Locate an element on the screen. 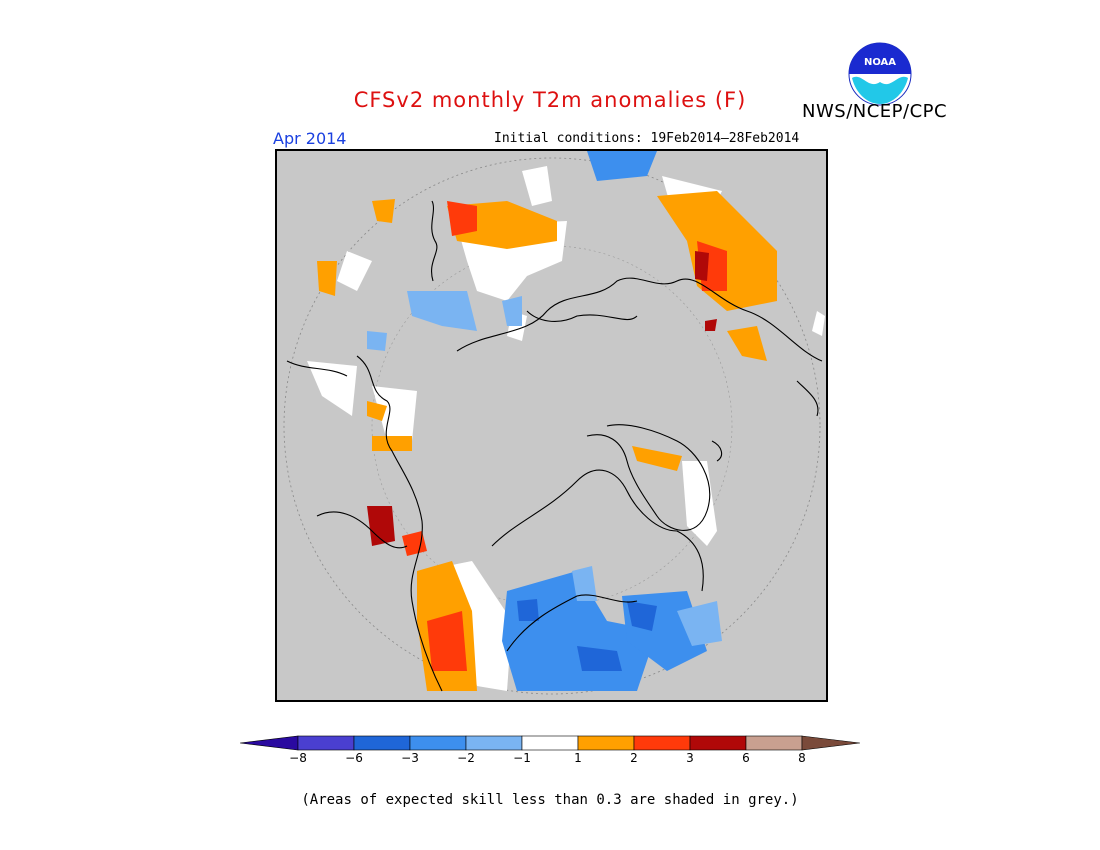 The width and height of the screenshot is (1100, 850). legend-bin-arrow-low is located at coordinates (269, 743).